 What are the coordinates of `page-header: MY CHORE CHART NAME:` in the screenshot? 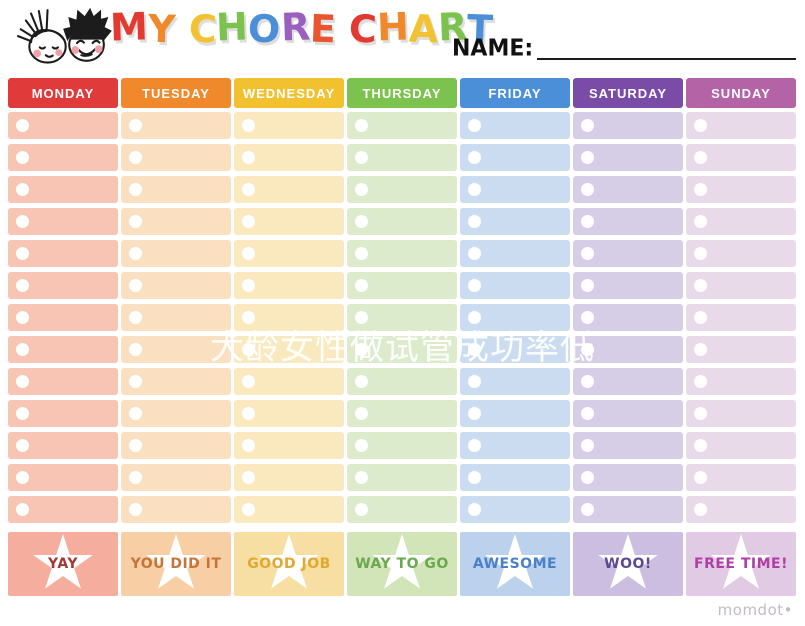 It's located at (402, 38).